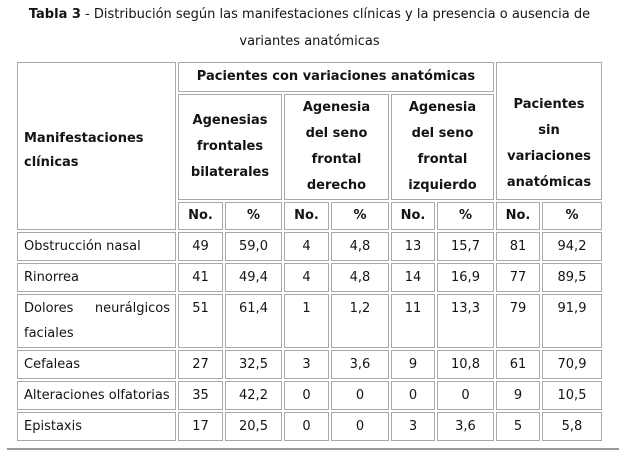 The image size is (619, 471). I want to click on value-cell: 81, so click(518, 246).